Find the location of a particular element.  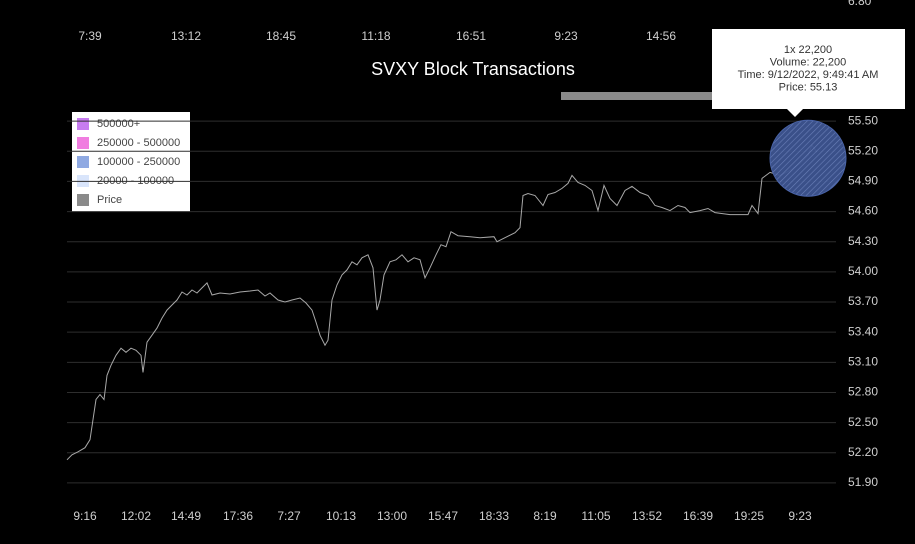

tooltip-line: Volume: 22,200 is located at coordinates (808, 62).